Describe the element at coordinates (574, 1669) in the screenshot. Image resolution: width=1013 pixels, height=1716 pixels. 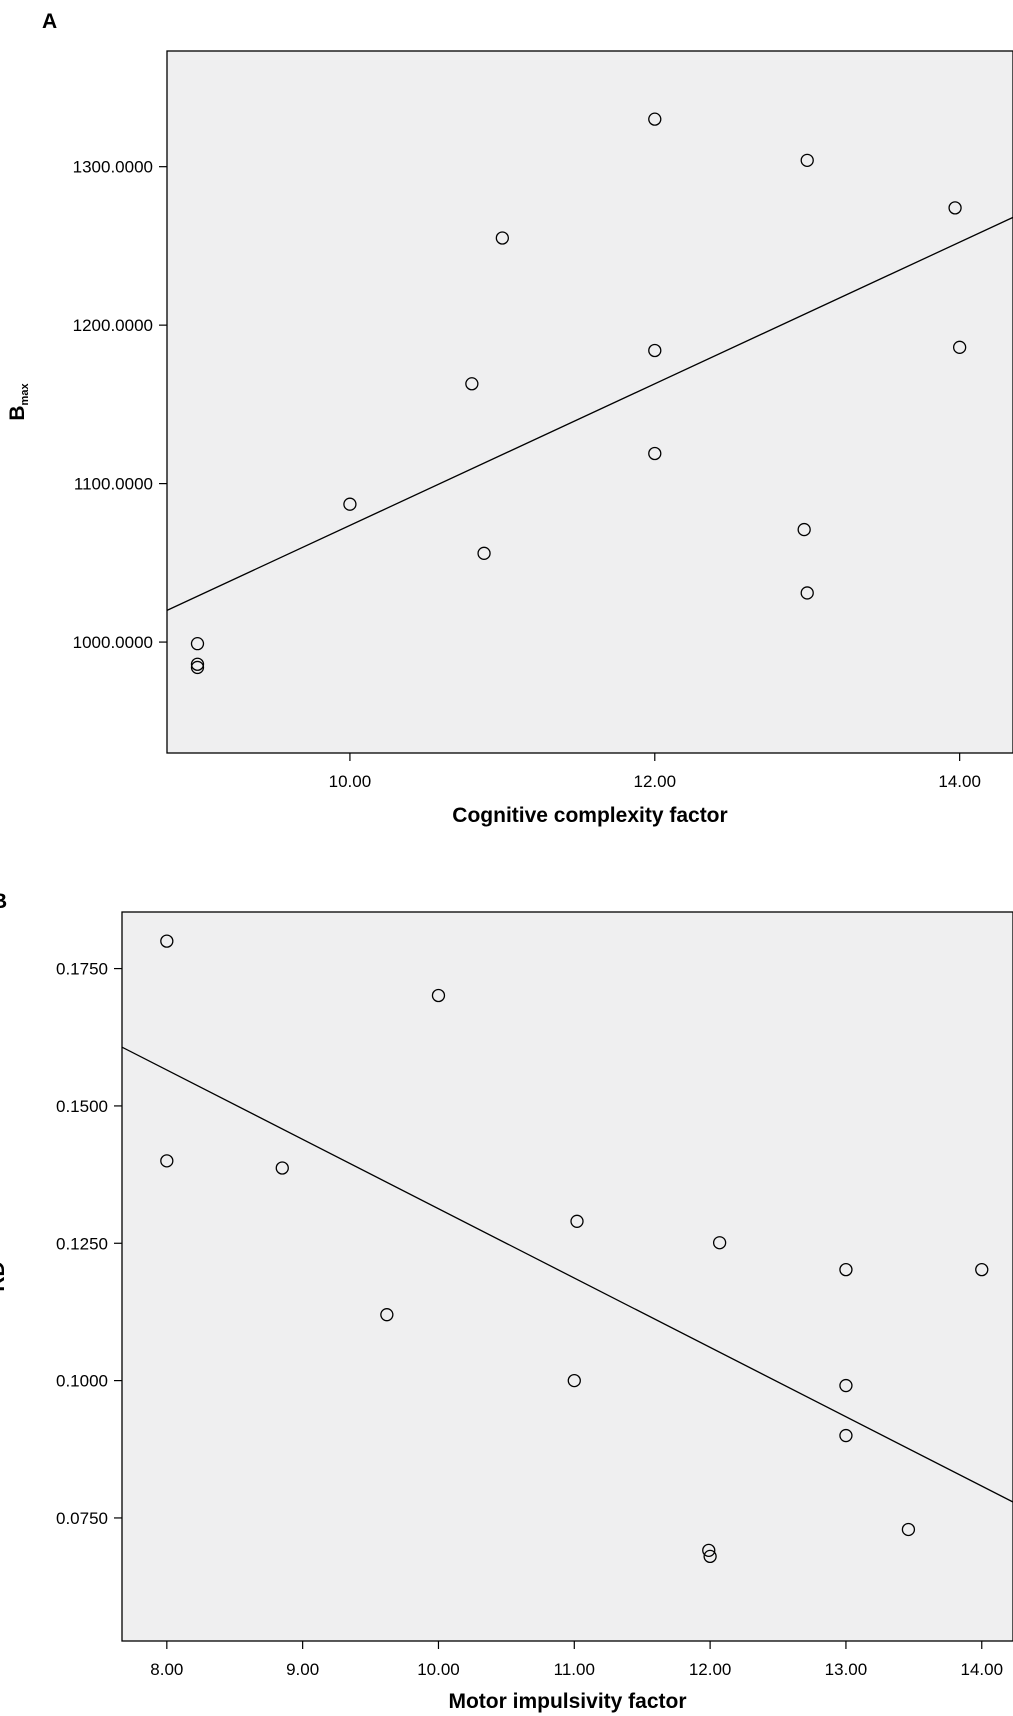
I see `x-tick-label: 11.00` at that location.